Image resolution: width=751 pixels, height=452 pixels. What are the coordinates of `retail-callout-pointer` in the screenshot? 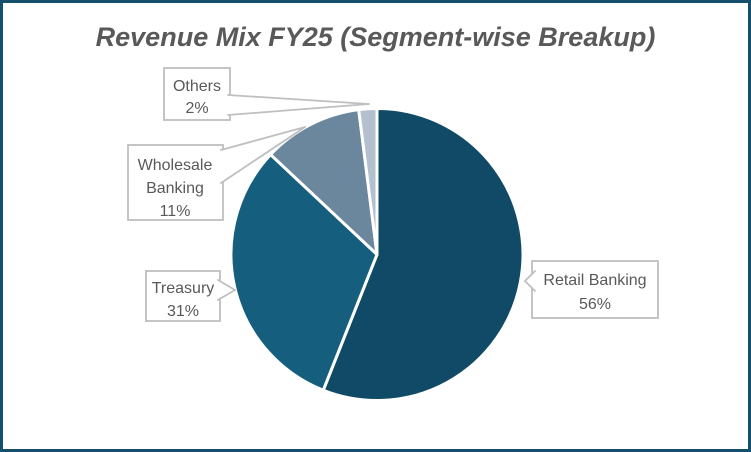 It's located at (530, 281).